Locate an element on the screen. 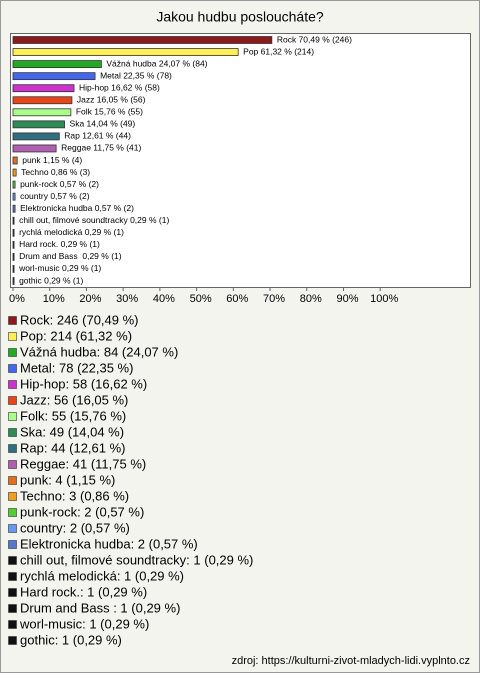 This screenshot has width=480, height=678. value-label: gothic 0,29 % (1) is located at coordinates (51, 280).